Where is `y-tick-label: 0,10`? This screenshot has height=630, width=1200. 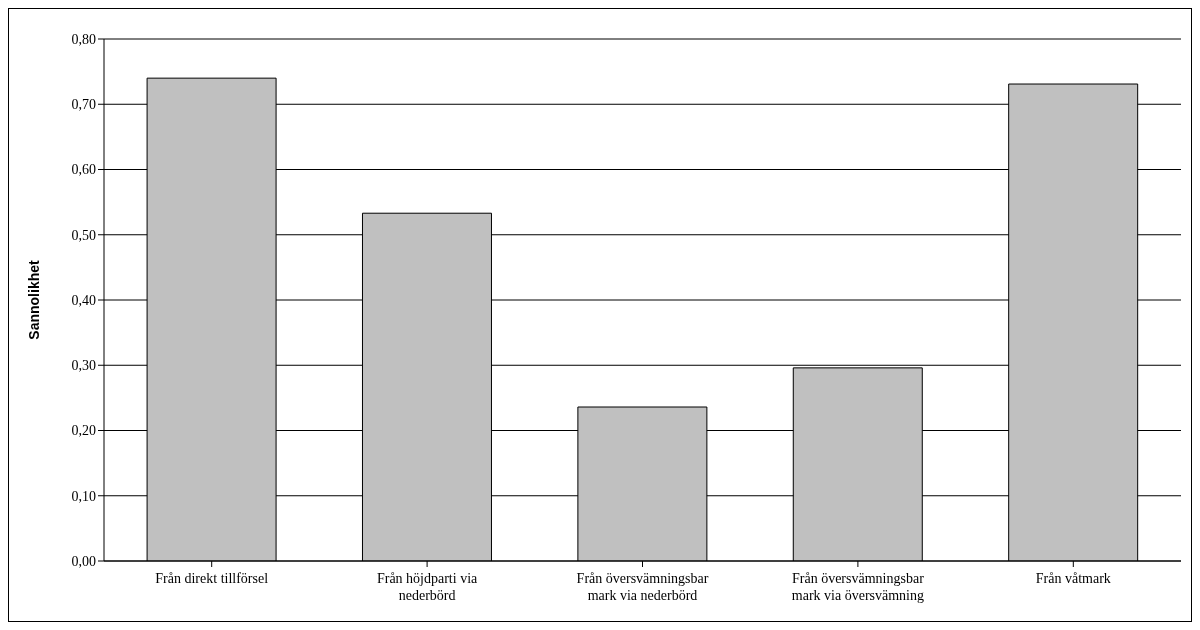 y-tick-label: 0,10 is located at coordinates (83, 496).